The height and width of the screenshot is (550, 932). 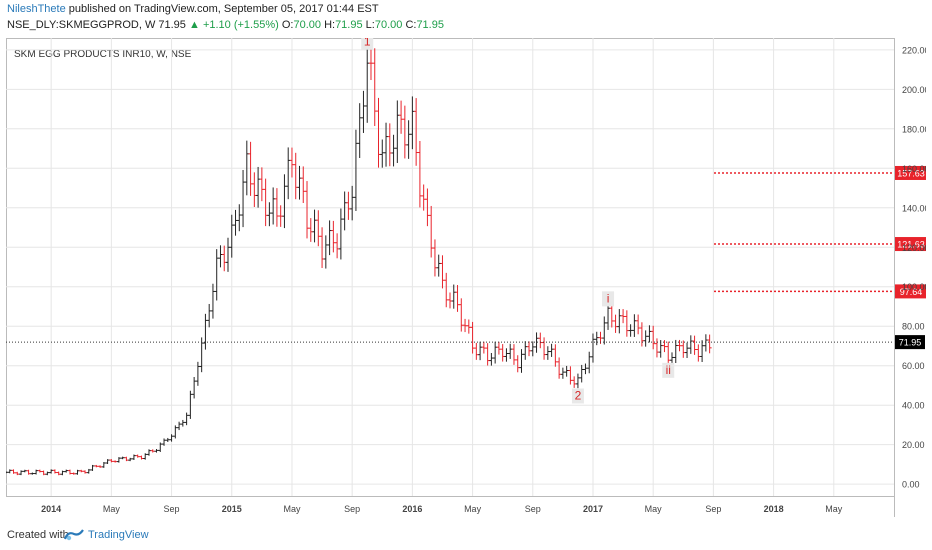 What do you see at coordinates (349, 25) in the screenshot?
I see `high-value: 71.95` at bounding box center [349, 25].